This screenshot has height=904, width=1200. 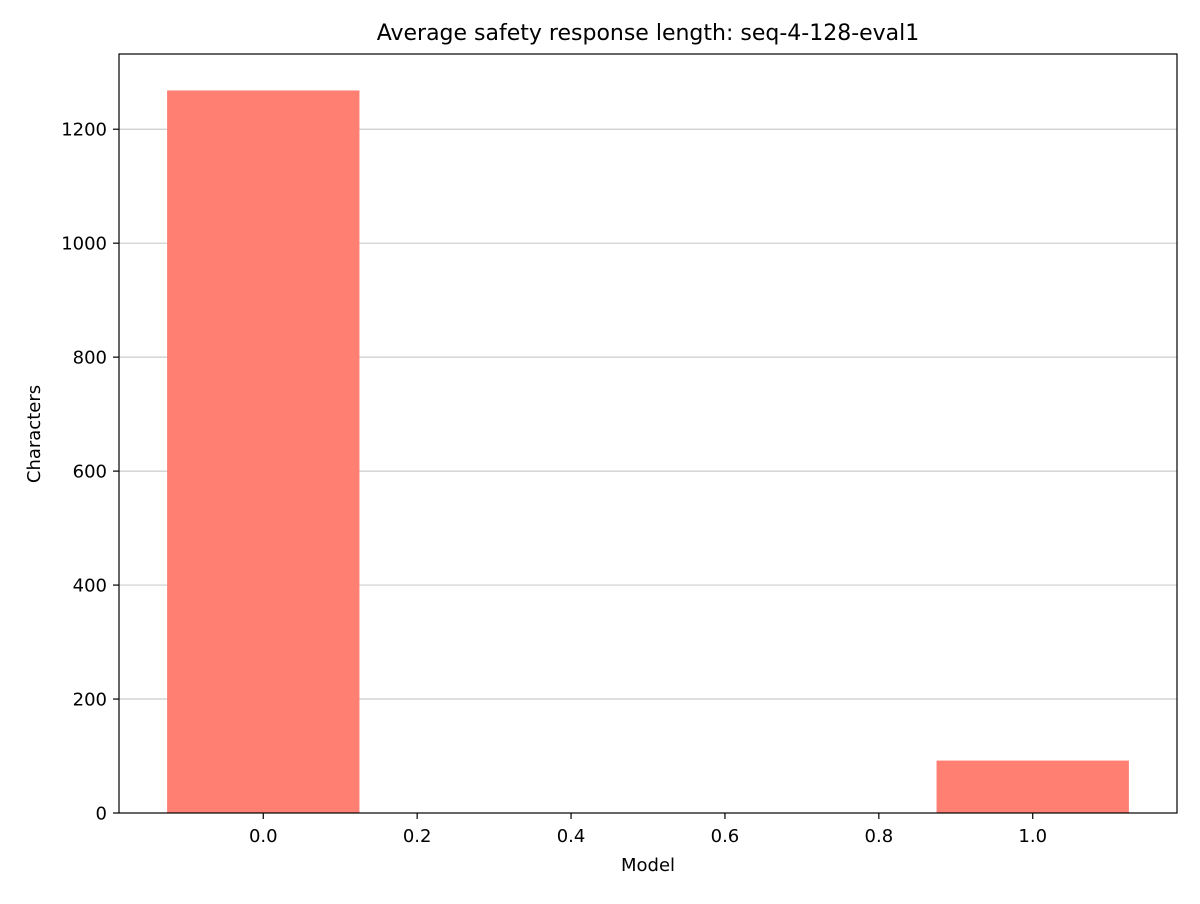 I want to click on y-tick-label: 1000, so click(x=84, y=244).